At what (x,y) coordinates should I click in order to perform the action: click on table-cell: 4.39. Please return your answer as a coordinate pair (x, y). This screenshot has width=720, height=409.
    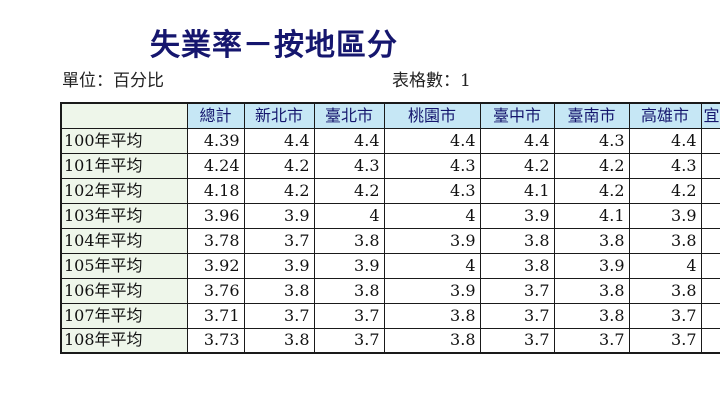
    Looking at the image, I should click on (215, 140).